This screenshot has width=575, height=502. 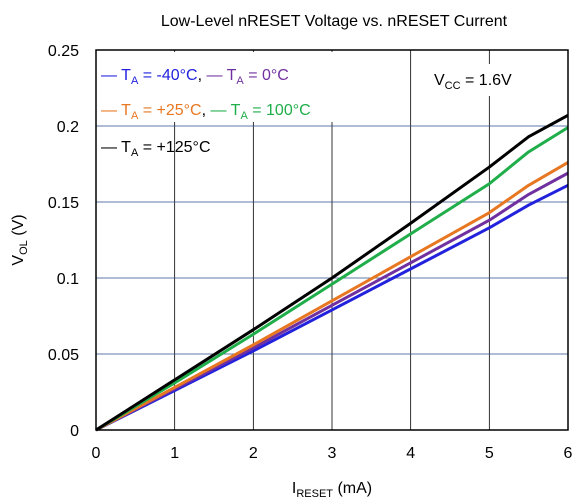 I want to click on legend-entry-text: = 100°C, so click(x=279, y=110).